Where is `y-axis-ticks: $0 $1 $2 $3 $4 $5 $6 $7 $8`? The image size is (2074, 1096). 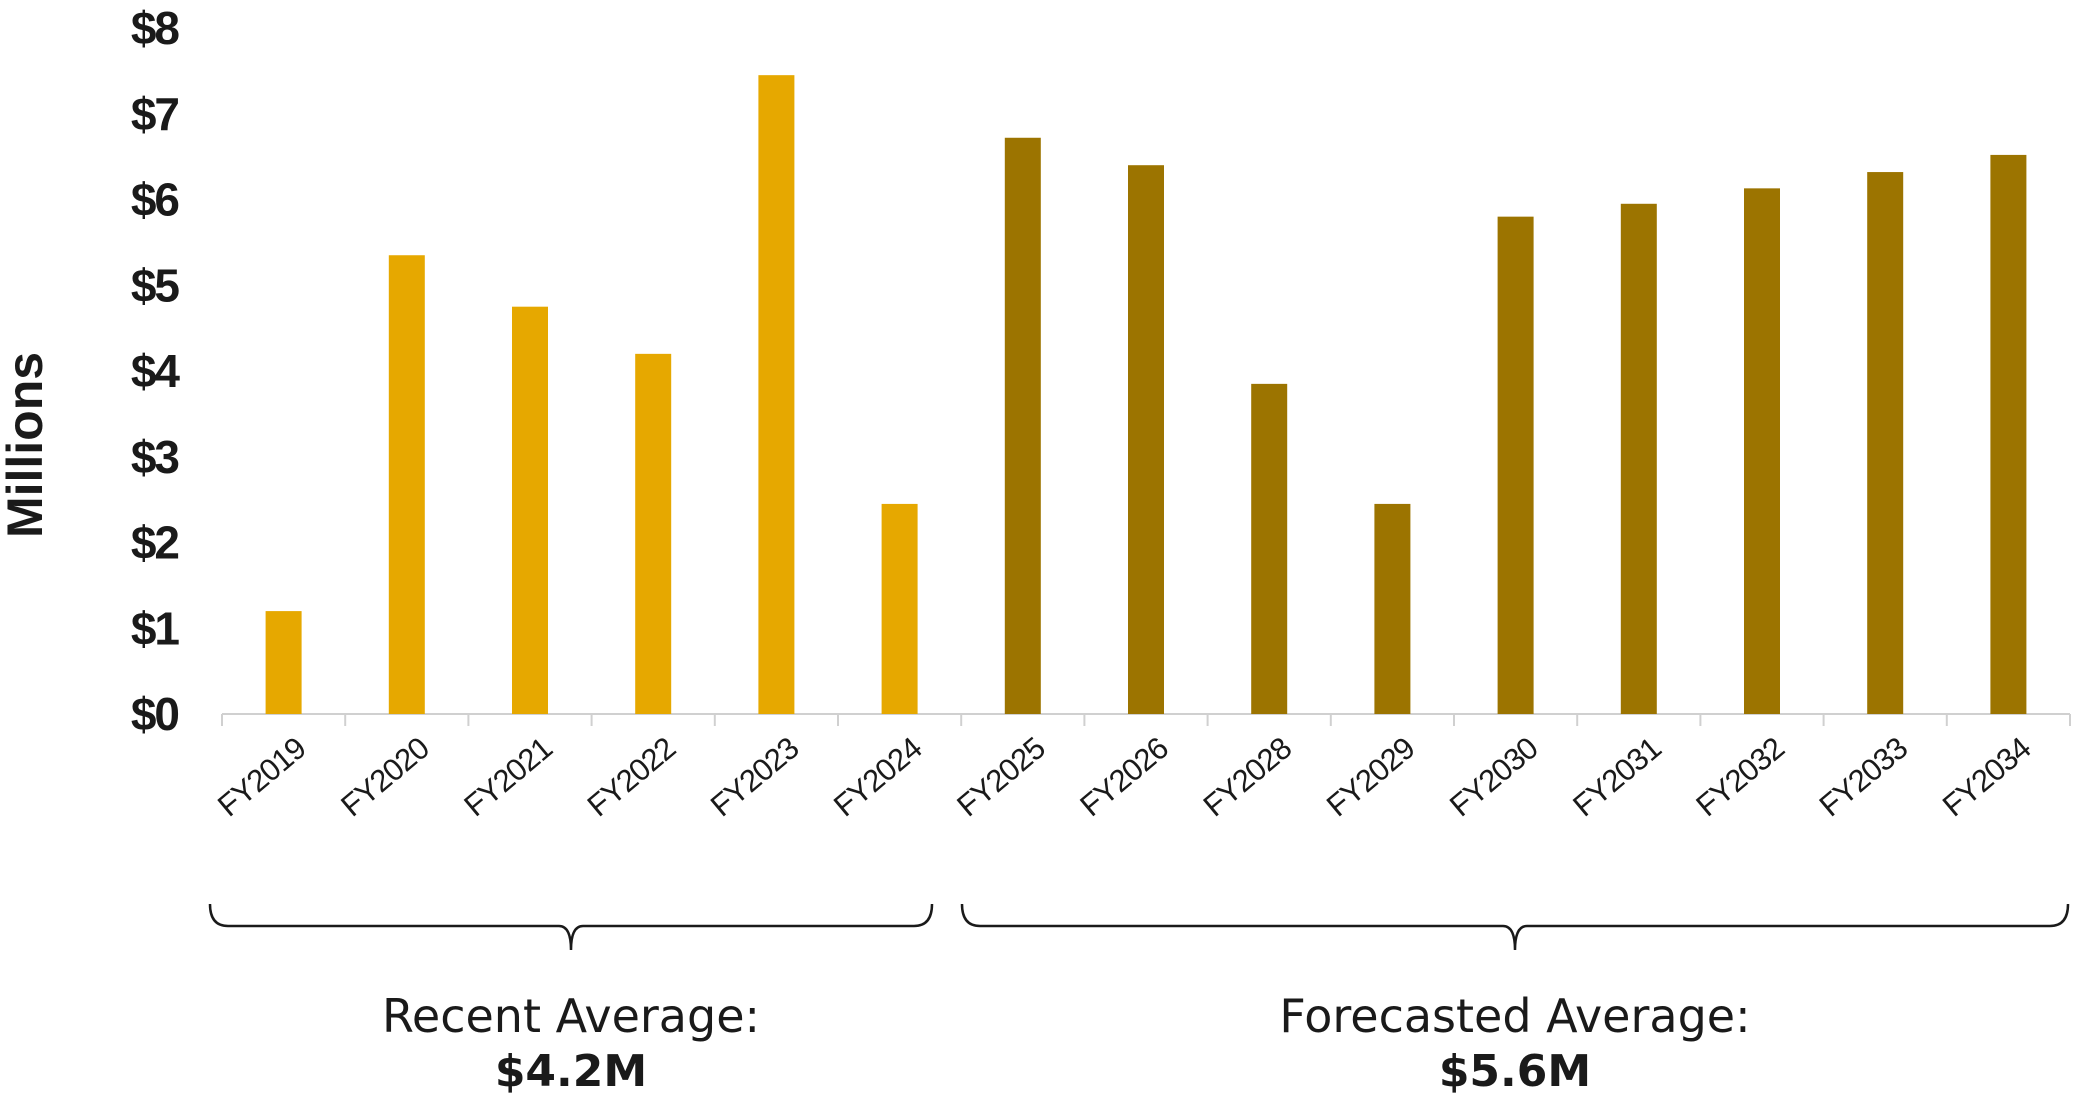
y-axis-ticks: $0 $1 $2 $3 $4 $5 $6 $7 $8 is located at coordinates (157, 371).